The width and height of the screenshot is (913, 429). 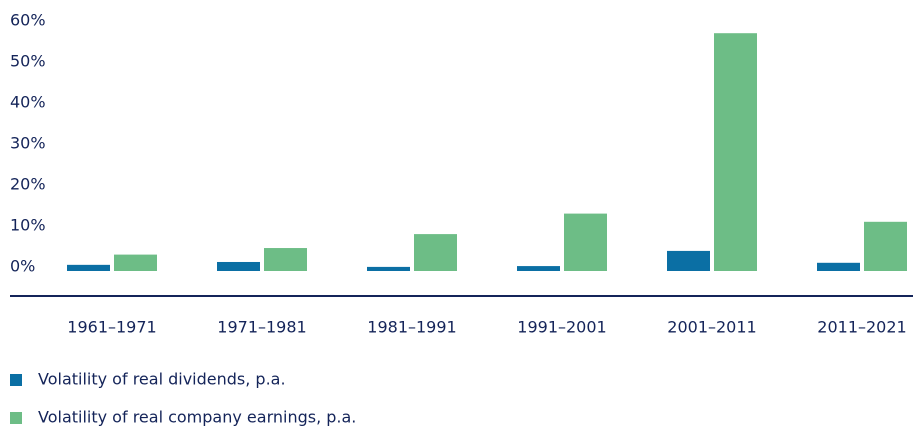 What do you see at coordinates (711, 327) in the screenshot?
I see `x-tick-label: 2001–2011` at bounding box center [711, 327].